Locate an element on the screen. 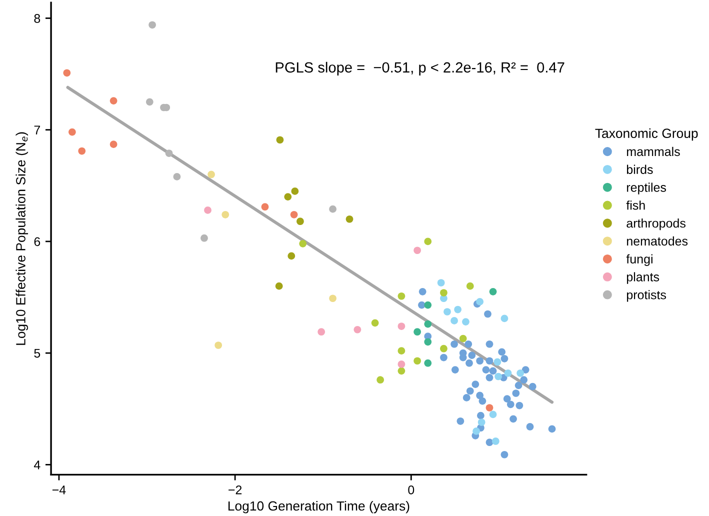 The width and height of the screenshot is (709, 516). y-axis-title: Log10 Effective Population Size (N$_{e}$) is located at coordinates (22, 238).